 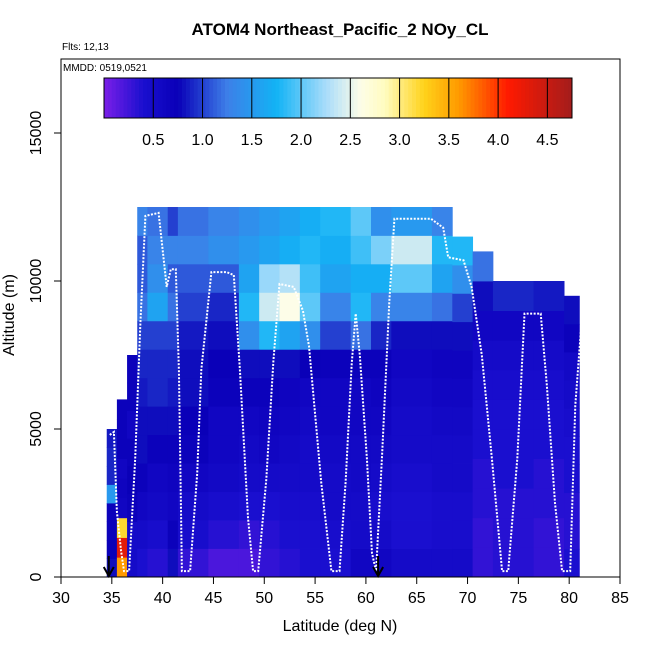 What do you see at coordinates (340, 592) in the screenshot?
I see `x-axis: 30 35 40 45 50 55 60 65 70 75 80 85` at bounding box center [340, 592].